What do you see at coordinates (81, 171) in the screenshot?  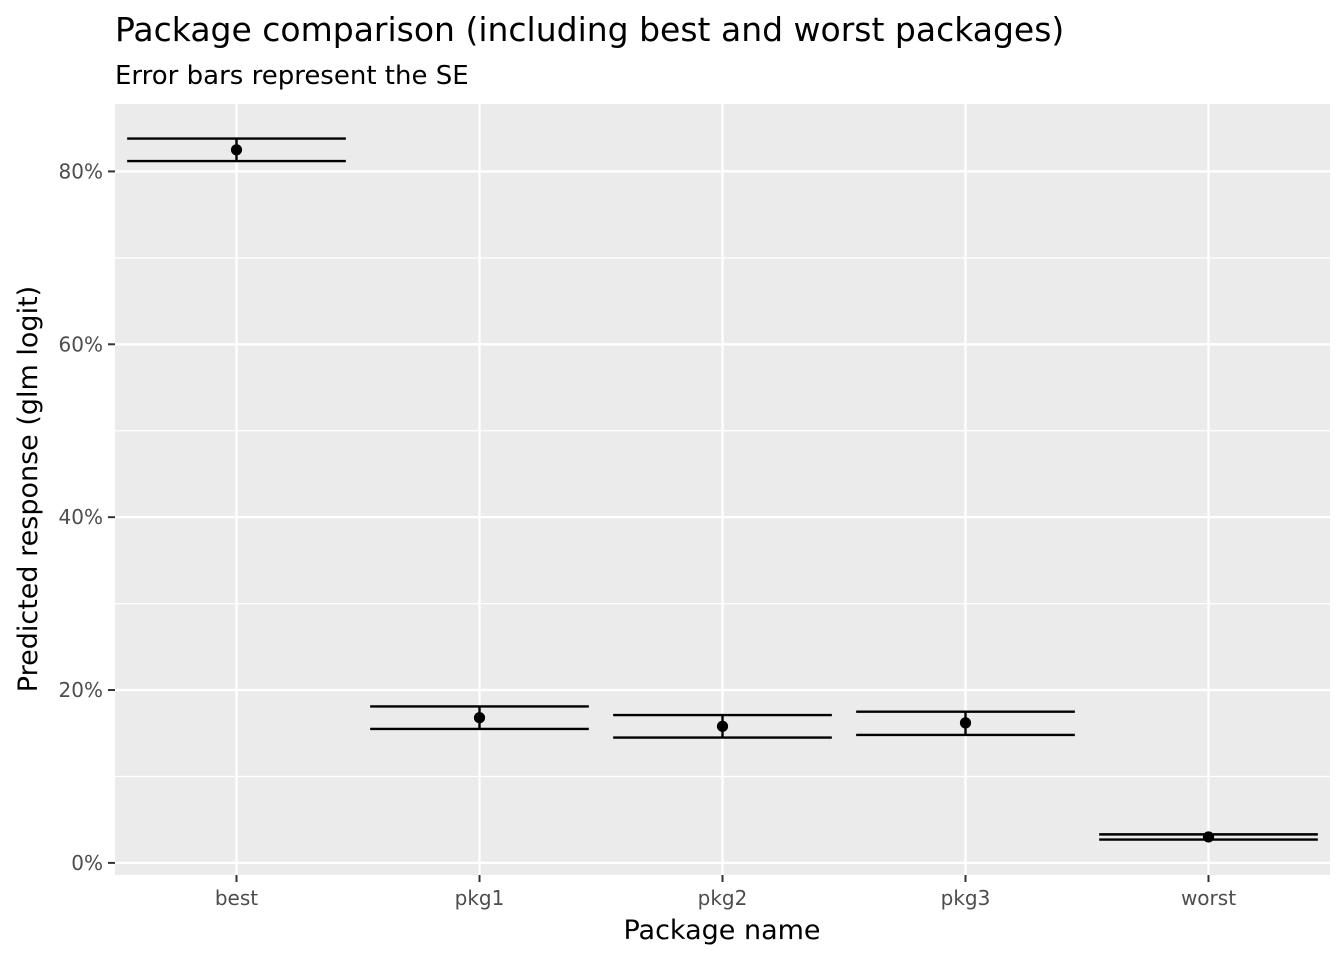 I see `y-tick-label: 80%` at bounding box center [81, 171].